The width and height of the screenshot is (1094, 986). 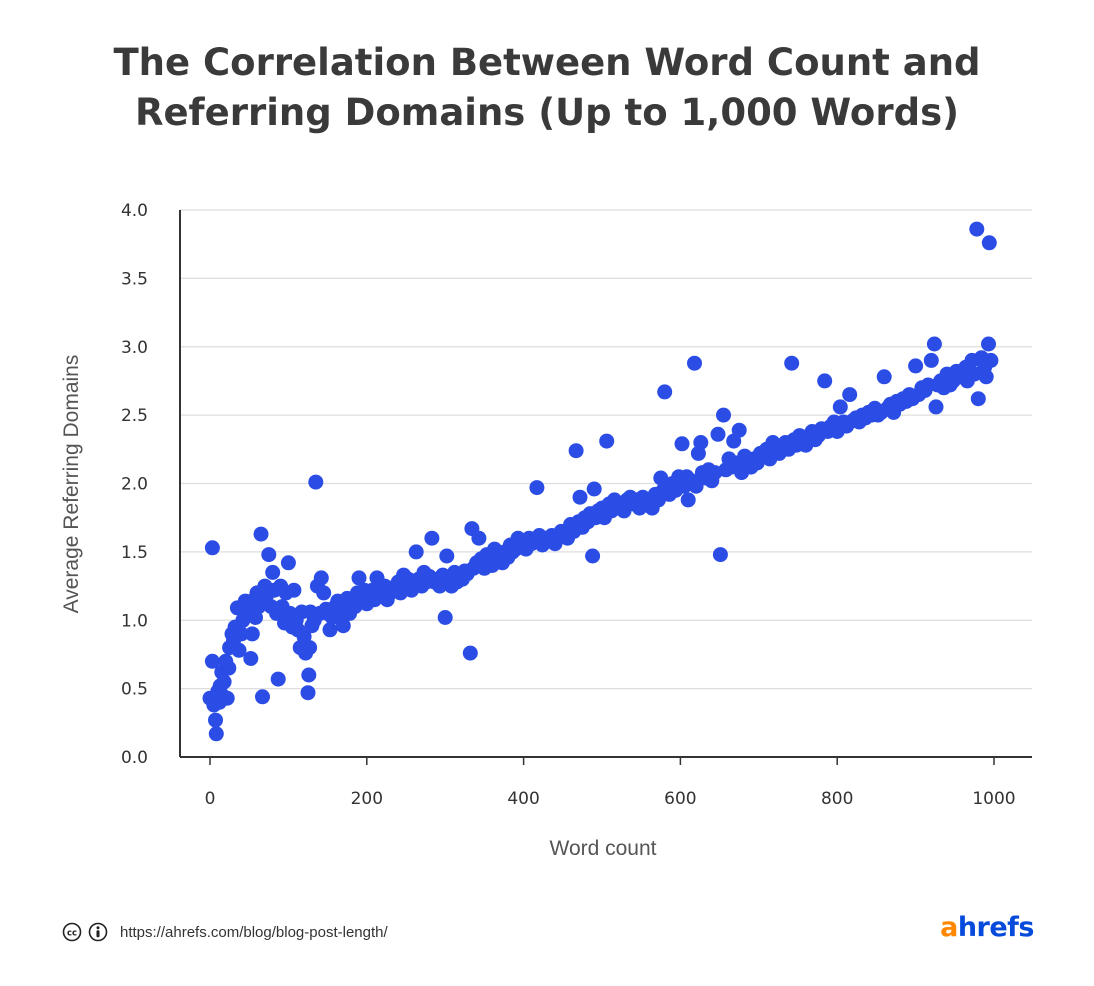 I want to click on attribution-icon, so click(x=98, y=932).